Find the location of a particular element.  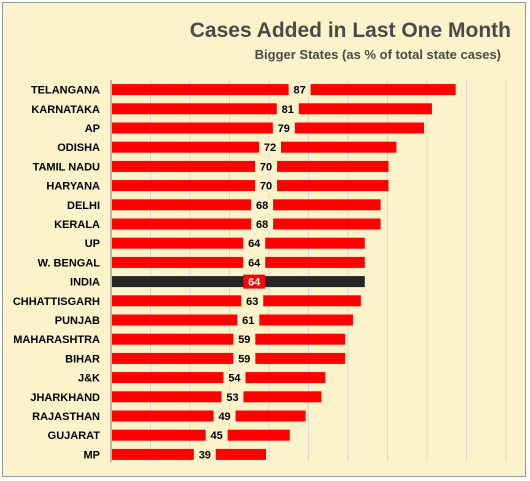

data-label-rajasthan: 49 is located at coordinates (224, 417).